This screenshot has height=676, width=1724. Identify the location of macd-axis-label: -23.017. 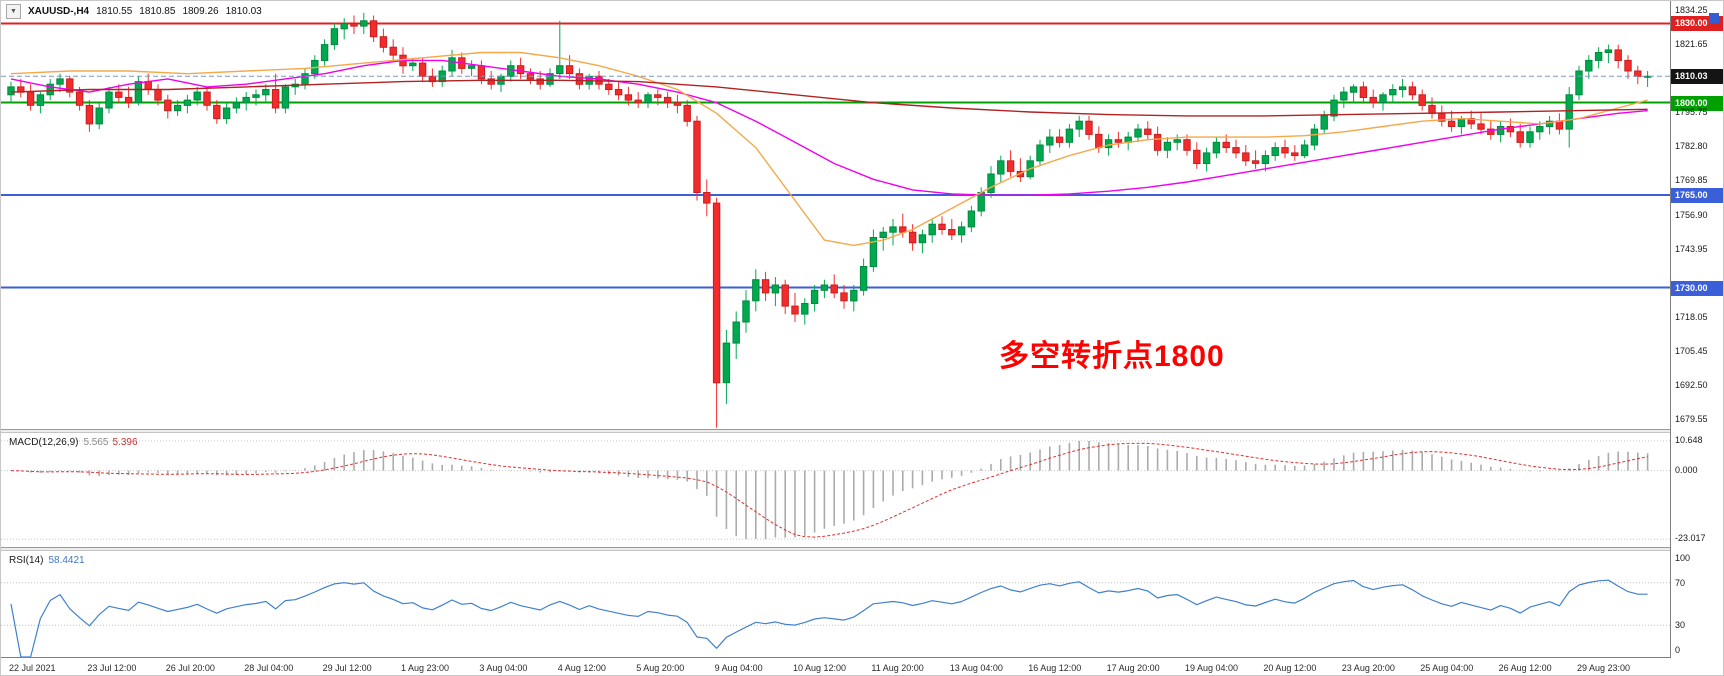
(1690, 538).